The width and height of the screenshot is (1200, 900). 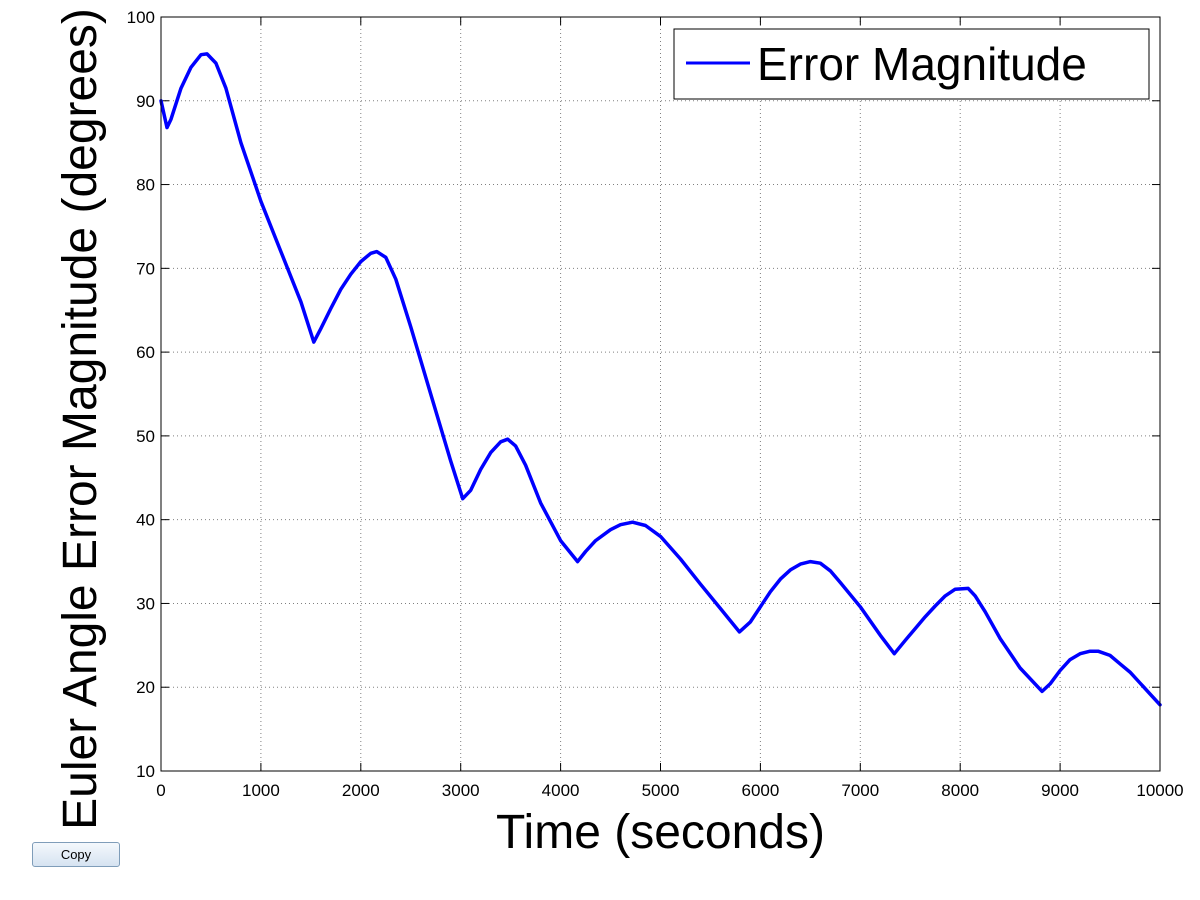 I want to click on legend-box, so click(x=911, y=64).